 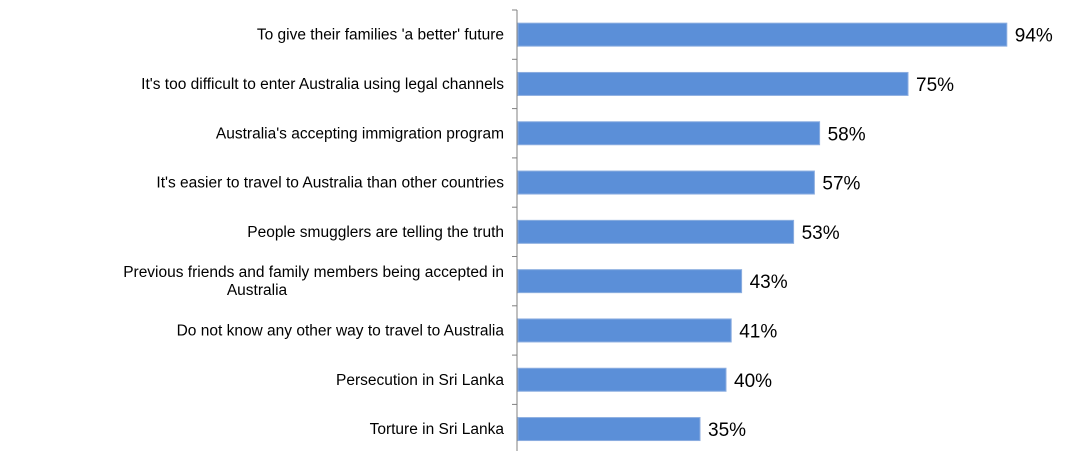 What do you see at coordinates (753, 381) in the screenshot?
I see `bar-value-label: 40%` at bounding box center [753, 381].